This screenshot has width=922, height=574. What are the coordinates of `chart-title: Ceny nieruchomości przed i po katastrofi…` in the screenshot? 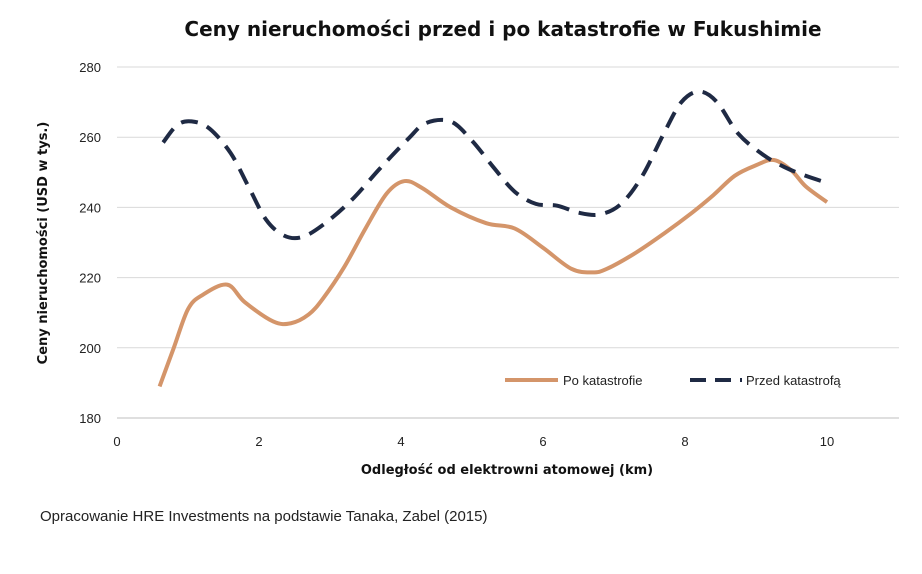 It's located at (502, 29).